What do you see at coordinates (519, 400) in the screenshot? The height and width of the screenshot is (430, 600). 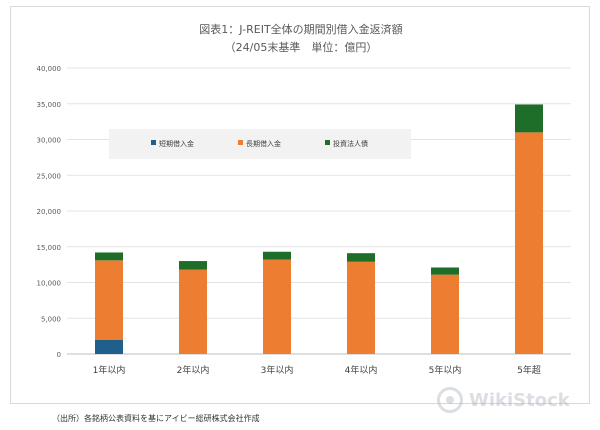 I see `watermark-text: WikiStock` at bounding box center [519, 400].